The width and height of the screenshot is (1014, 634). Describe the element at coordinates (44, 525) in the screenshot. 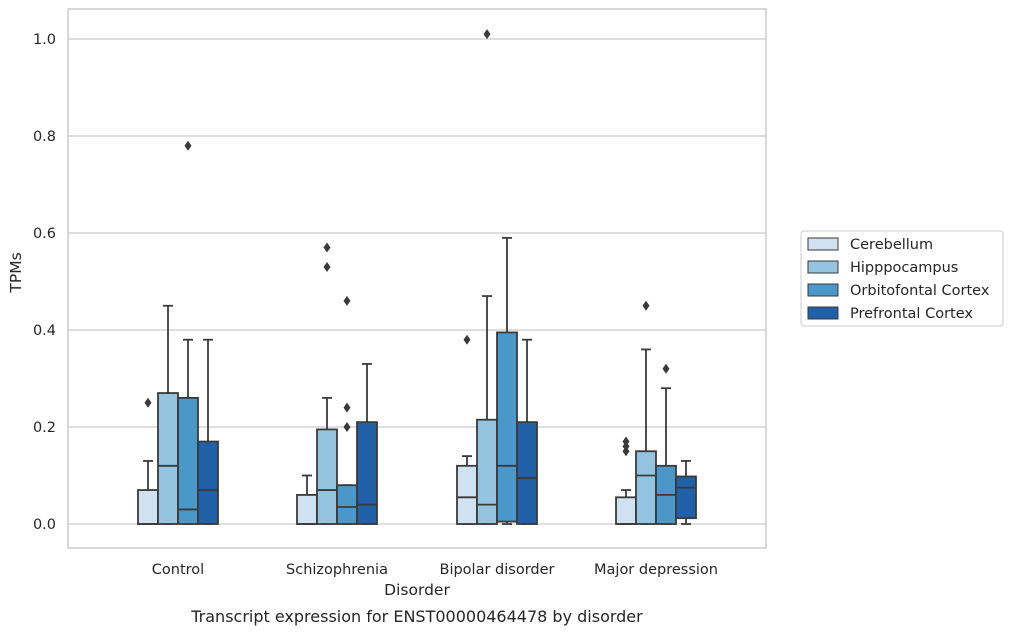

I see `y-tick-label: 0.0` at that location.